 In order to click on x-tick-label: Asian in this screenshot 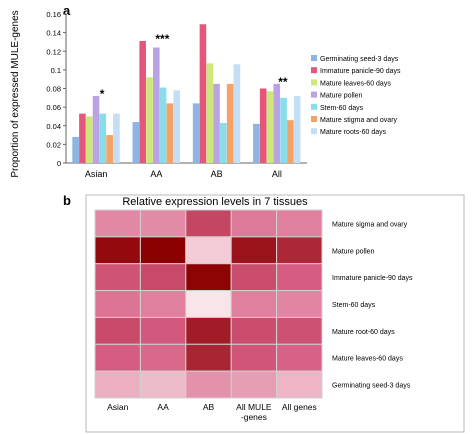, I will do `click(96, 174)`.